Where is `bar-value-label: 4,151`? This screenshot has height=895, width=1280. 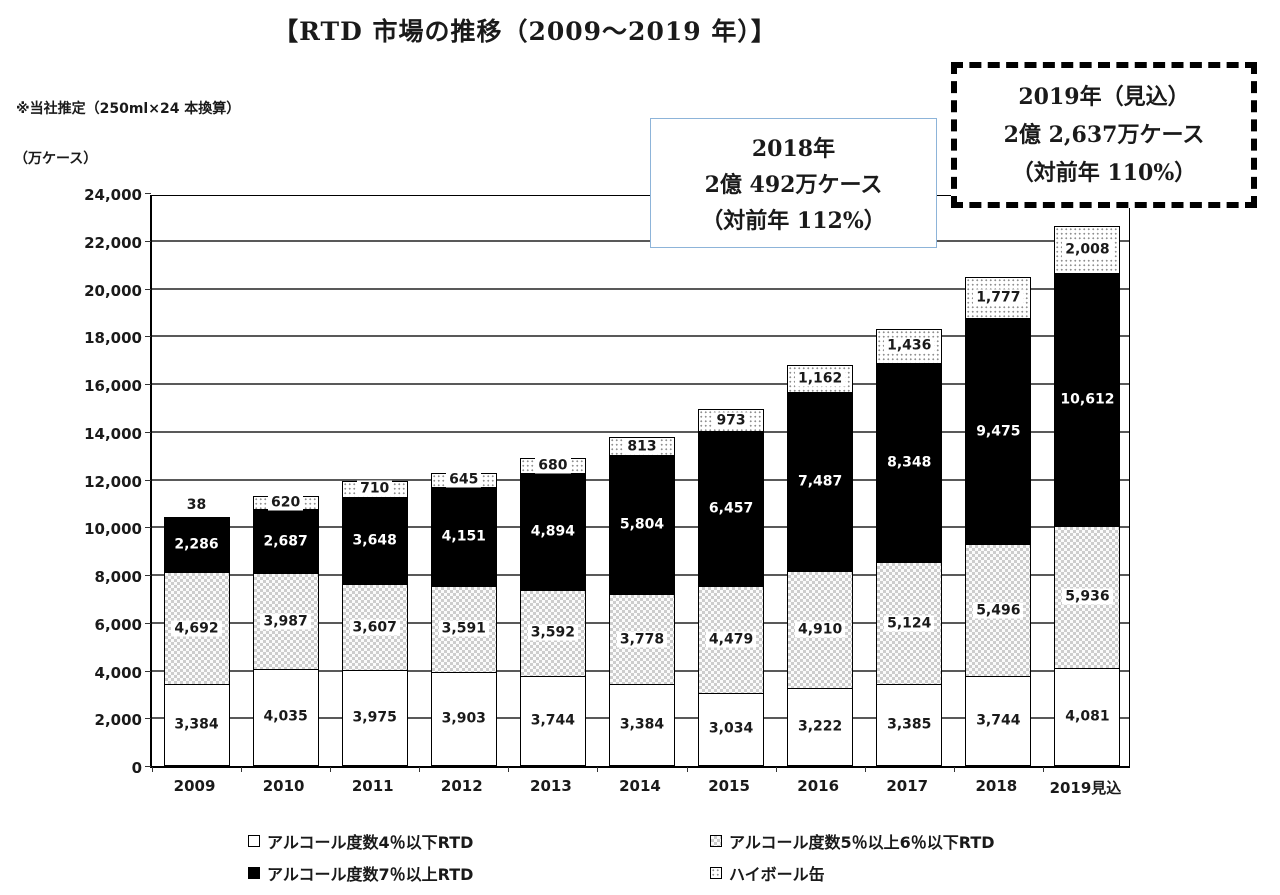 bar-value-label: 4,151 is located at coordinates (464, 536).